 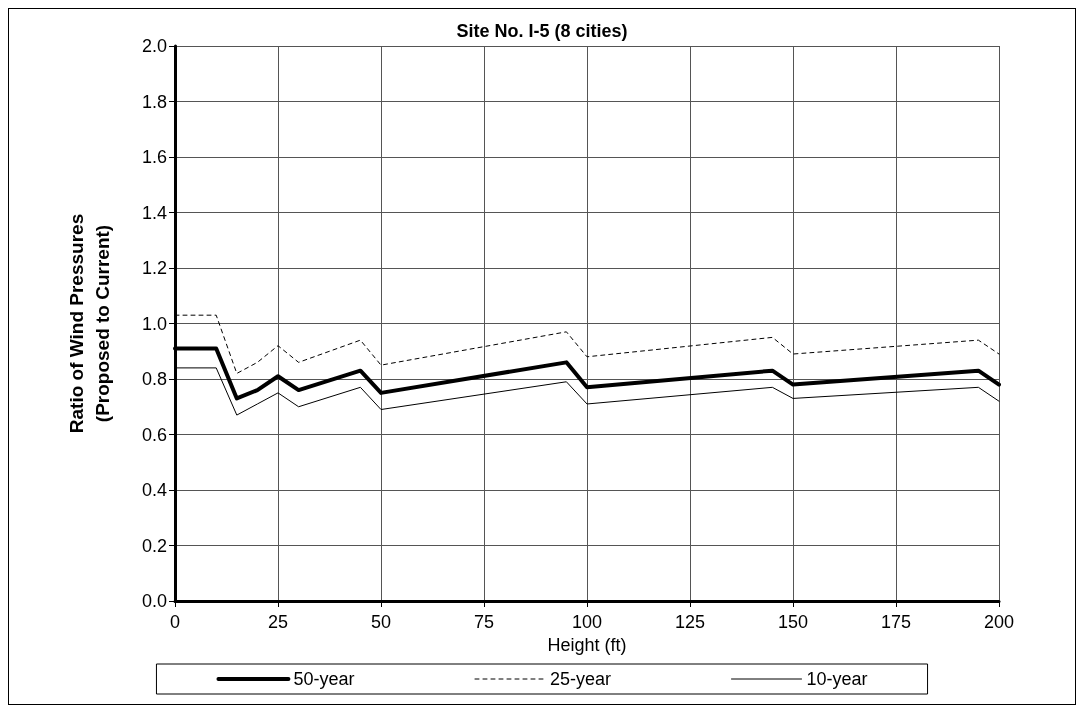 What do you see at coordinates (154, 212) in the screenshot?
I see `y-tick-label: 1.4` at bounding box center [154, 212].